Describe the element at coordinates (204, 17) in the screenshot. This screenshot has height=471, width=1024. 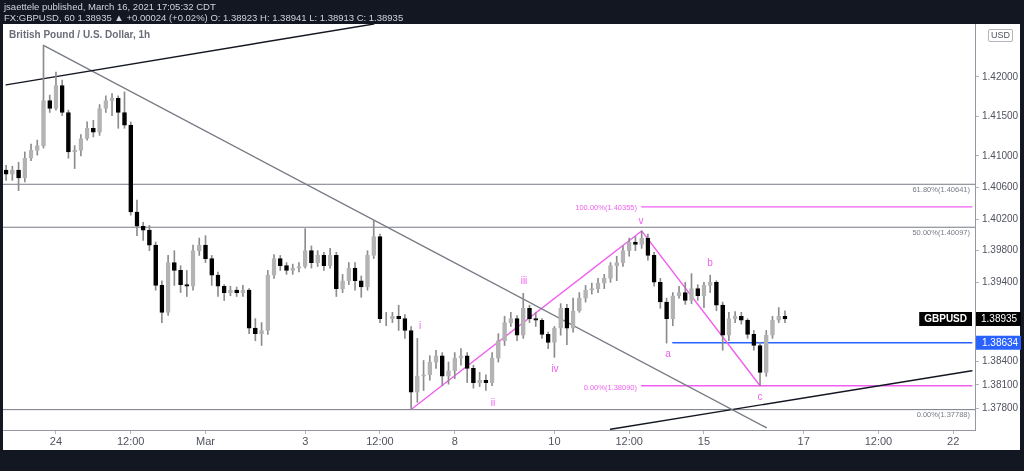
I see `chart-subtitle: FX:GBPUSD, 60 1.38935 ▲ +0.00024 (+0.02%) O: 1.38923 H: 1.38941 L: 1.38913 C: 1.38935` at that location.